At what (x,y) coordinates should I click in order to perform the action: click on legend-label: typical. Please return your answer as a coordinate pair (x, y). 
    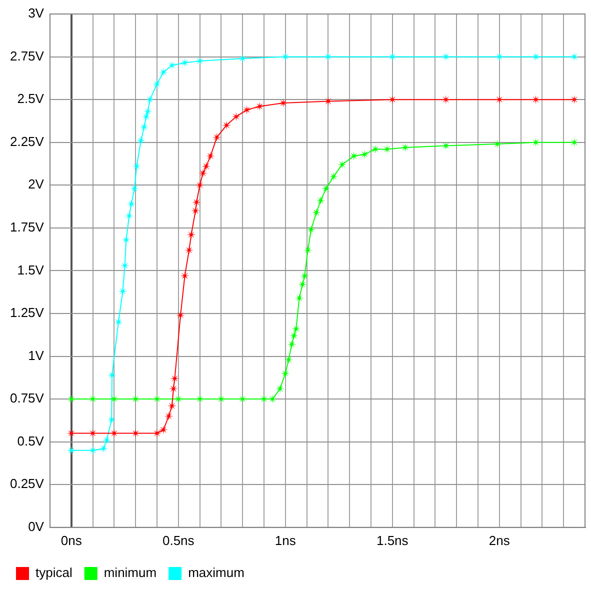
    Looking at the image, I should click on (54, 572).